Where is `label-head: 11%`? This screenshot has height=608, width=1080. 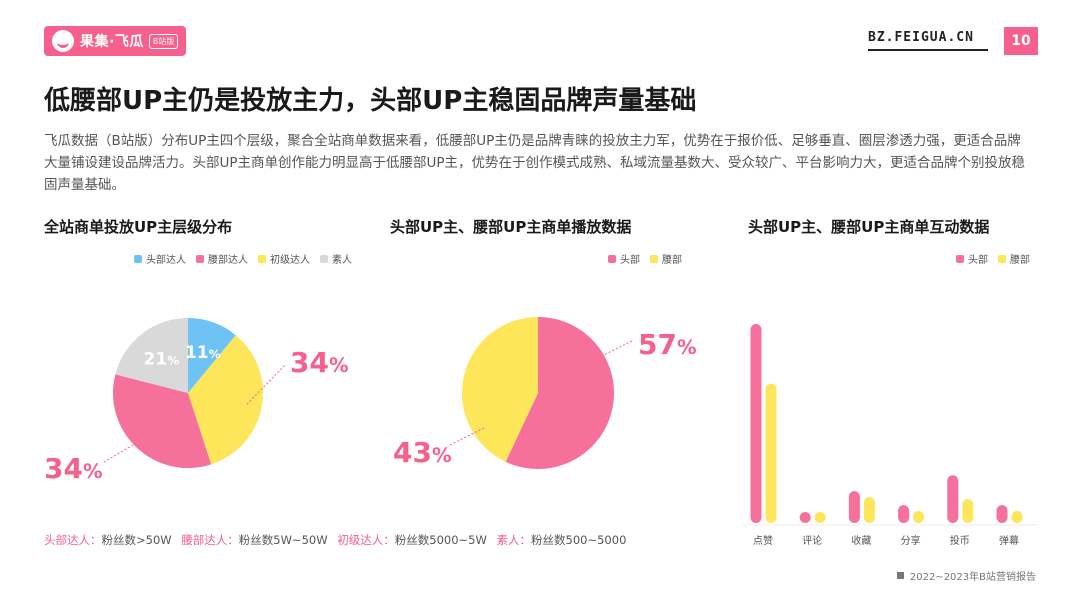
label-head: 11% is located at coordinates (203, 353).